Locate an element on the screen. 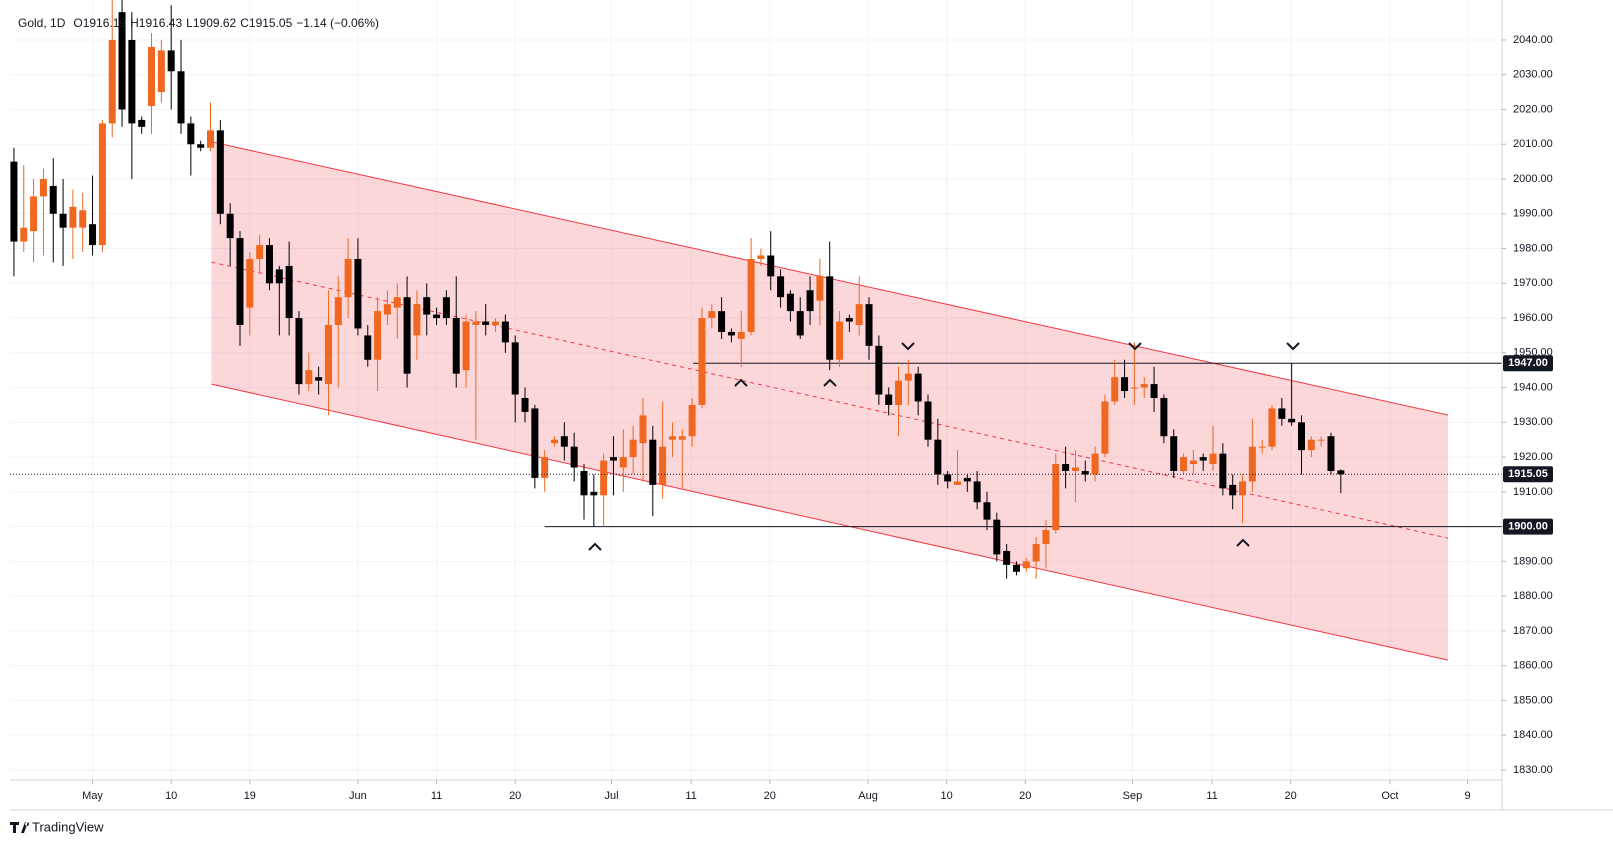 The height and width of the screenshot is (868, 1613). x-tick-label: 10 is located at coordinates (947, 796).